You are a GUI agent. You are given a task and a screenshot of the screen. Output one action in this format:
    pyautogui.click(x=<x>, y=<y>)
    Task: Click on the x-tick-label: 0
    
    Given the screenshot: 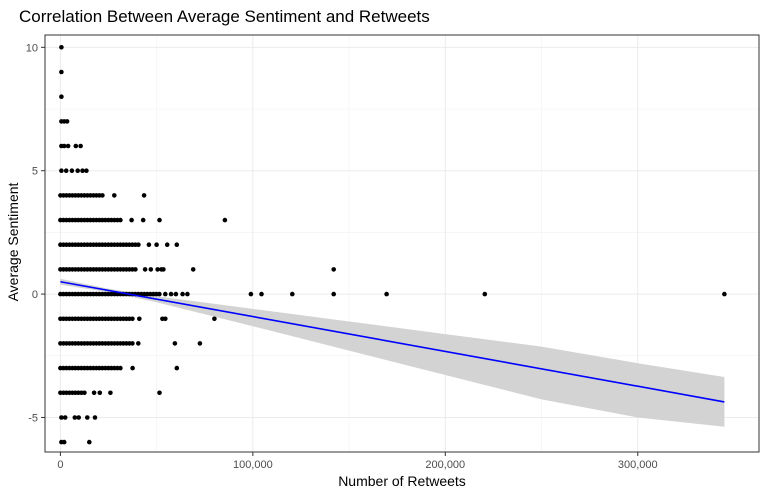 What is the action you would take?
    pyautogui.click(x=60, y=465)
    